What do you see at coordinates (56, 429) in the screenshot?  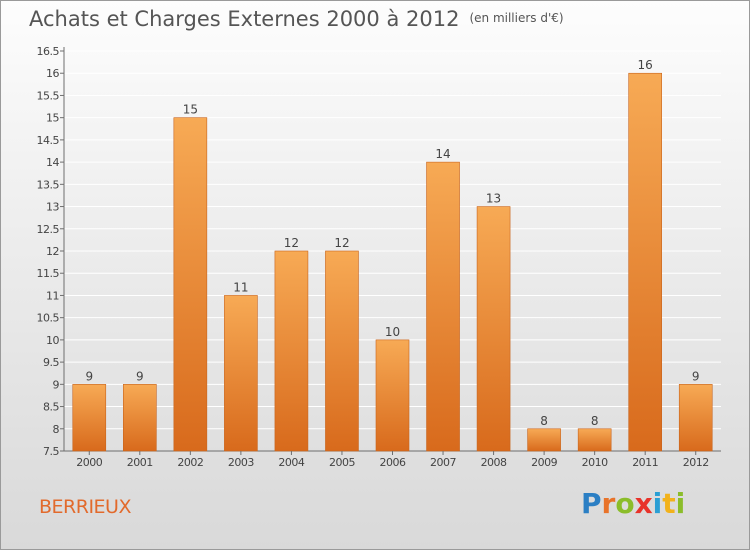 I see `y-tick-label: 8` at bounding box center [56, 429].